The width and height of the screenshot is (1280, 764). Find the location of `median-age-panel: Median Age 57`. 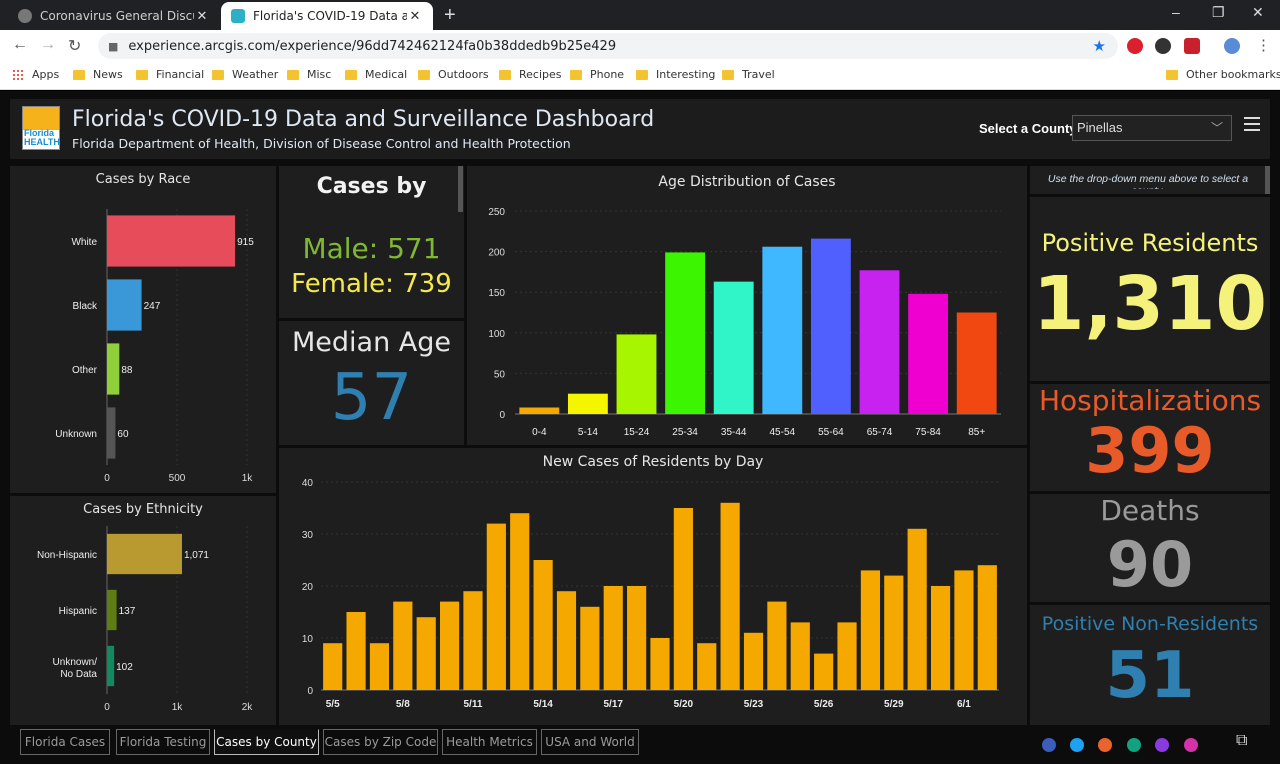

median-age-panel: Median Age 57 is located at coordinates (371, 383).